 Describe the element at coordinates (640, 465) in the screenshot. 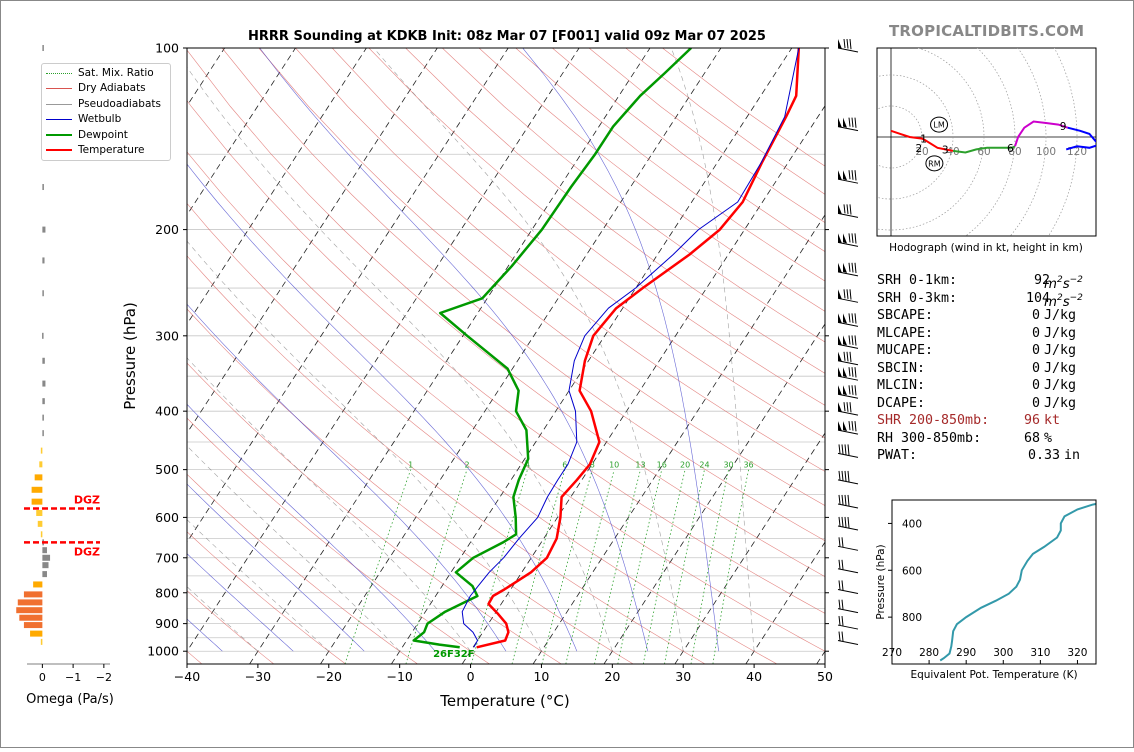

I see `mixing-ratio-label: 13` at that location.